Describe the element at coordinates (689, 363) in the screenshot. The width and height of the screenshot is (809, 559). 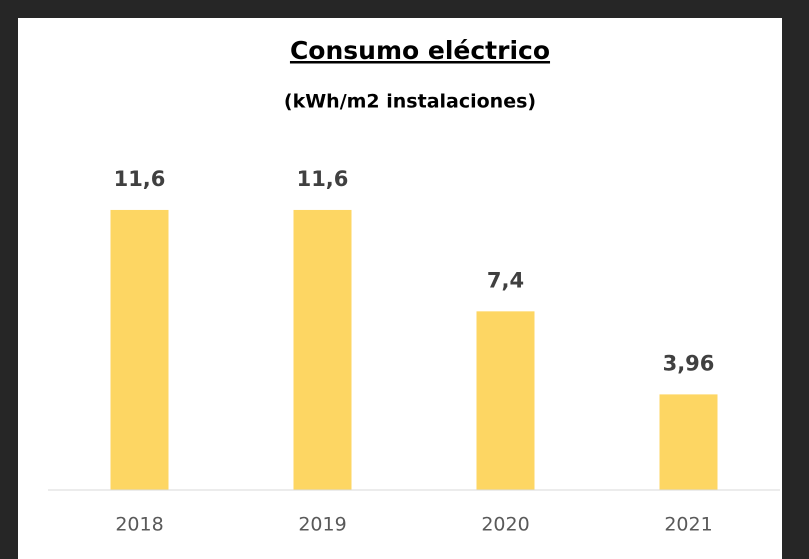
I see `data-label: 3,96` at that location.